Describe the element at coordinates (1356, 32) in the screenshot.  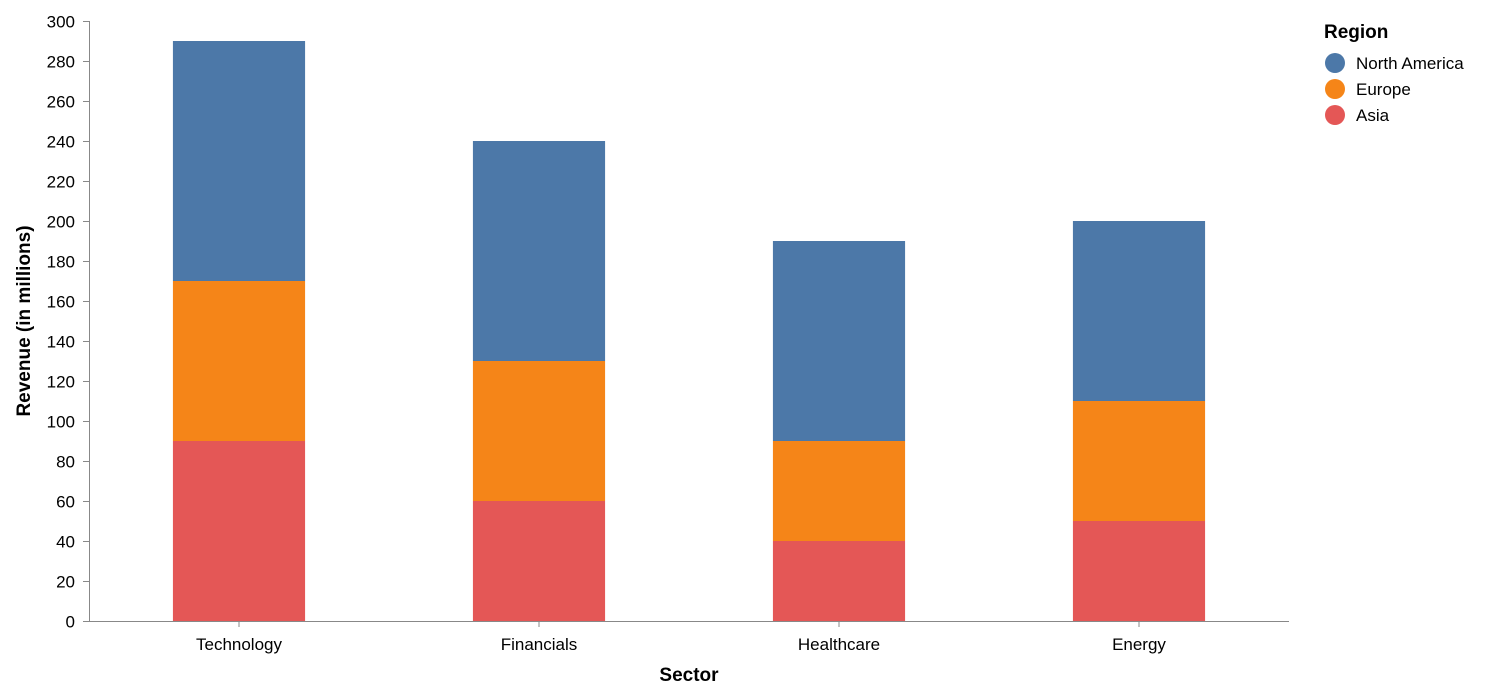
I see `legend-title: Region` at that location.